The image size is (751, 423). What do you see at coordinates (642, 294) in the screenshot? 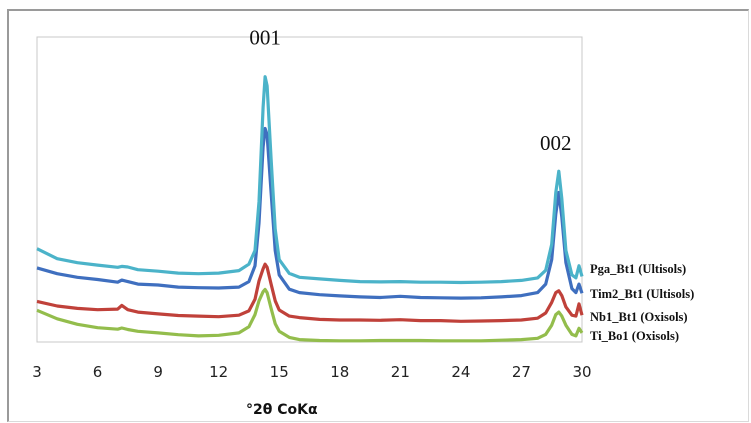
I see `legend-entry-1: Tim2_Bt1 (Ultisols)` at bounding box center [642, 294].